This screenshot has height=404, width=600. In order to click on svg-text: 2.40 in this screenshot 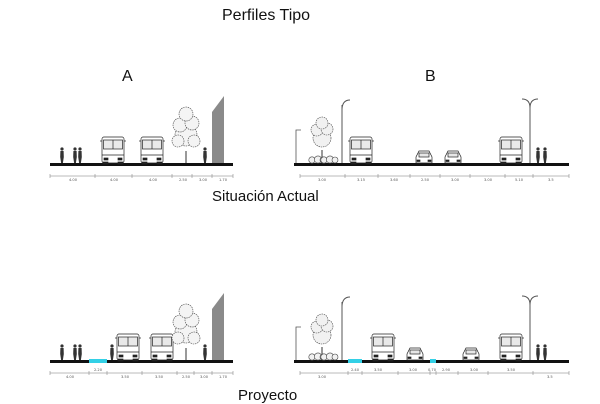, I will do `click(355, 370)`.